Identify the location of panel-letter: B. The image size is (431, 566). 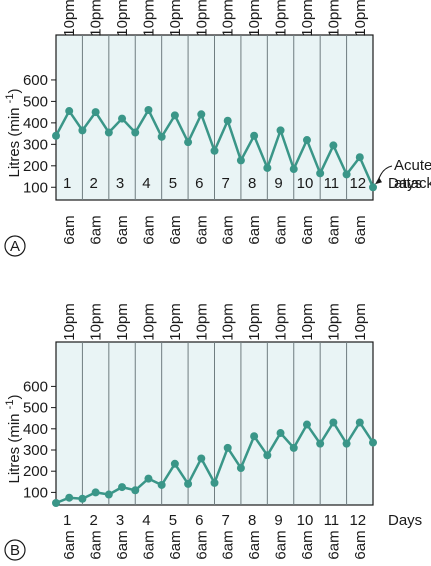
(15, 550).